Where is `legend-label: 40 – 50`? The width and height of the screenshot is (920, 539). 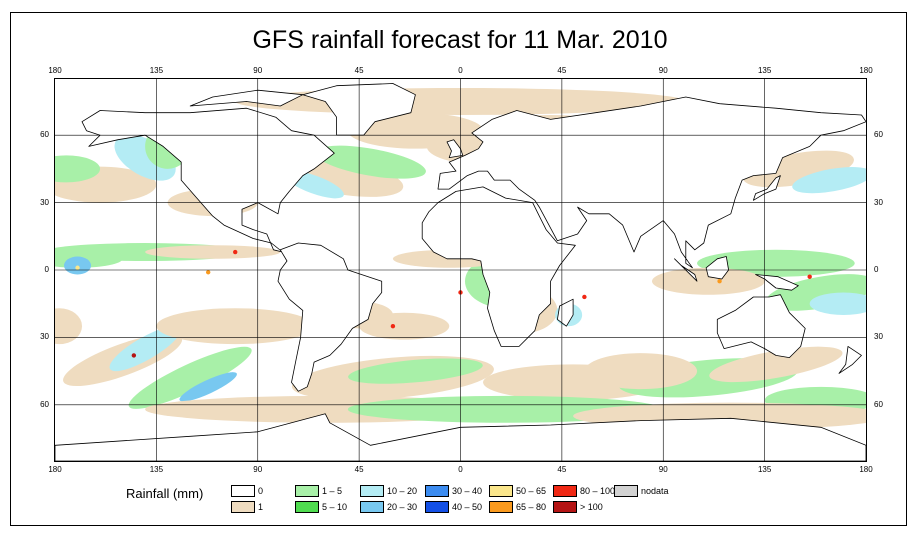
legend-label: 40 – 50 is located at coordinates (467, 507).